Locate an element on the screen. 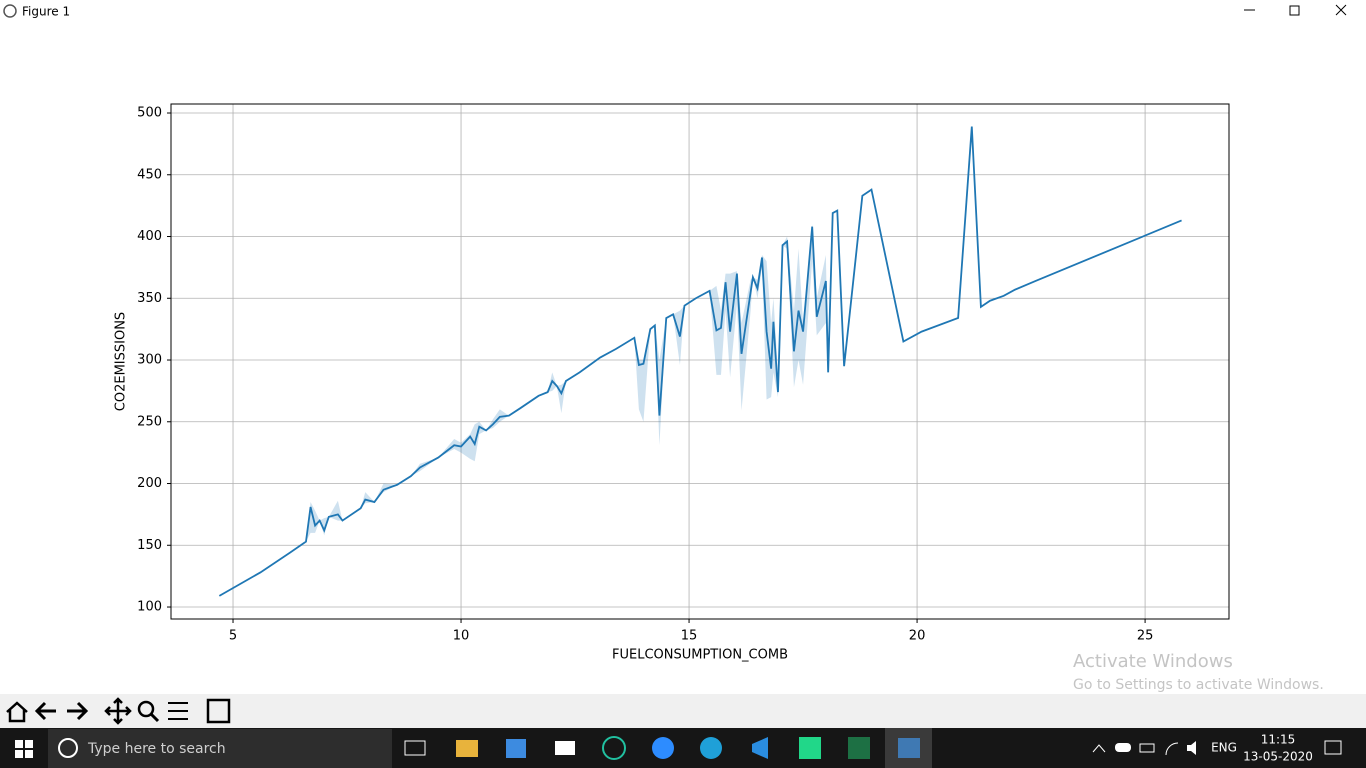  restore-button is located at coordinates (1294, 10).